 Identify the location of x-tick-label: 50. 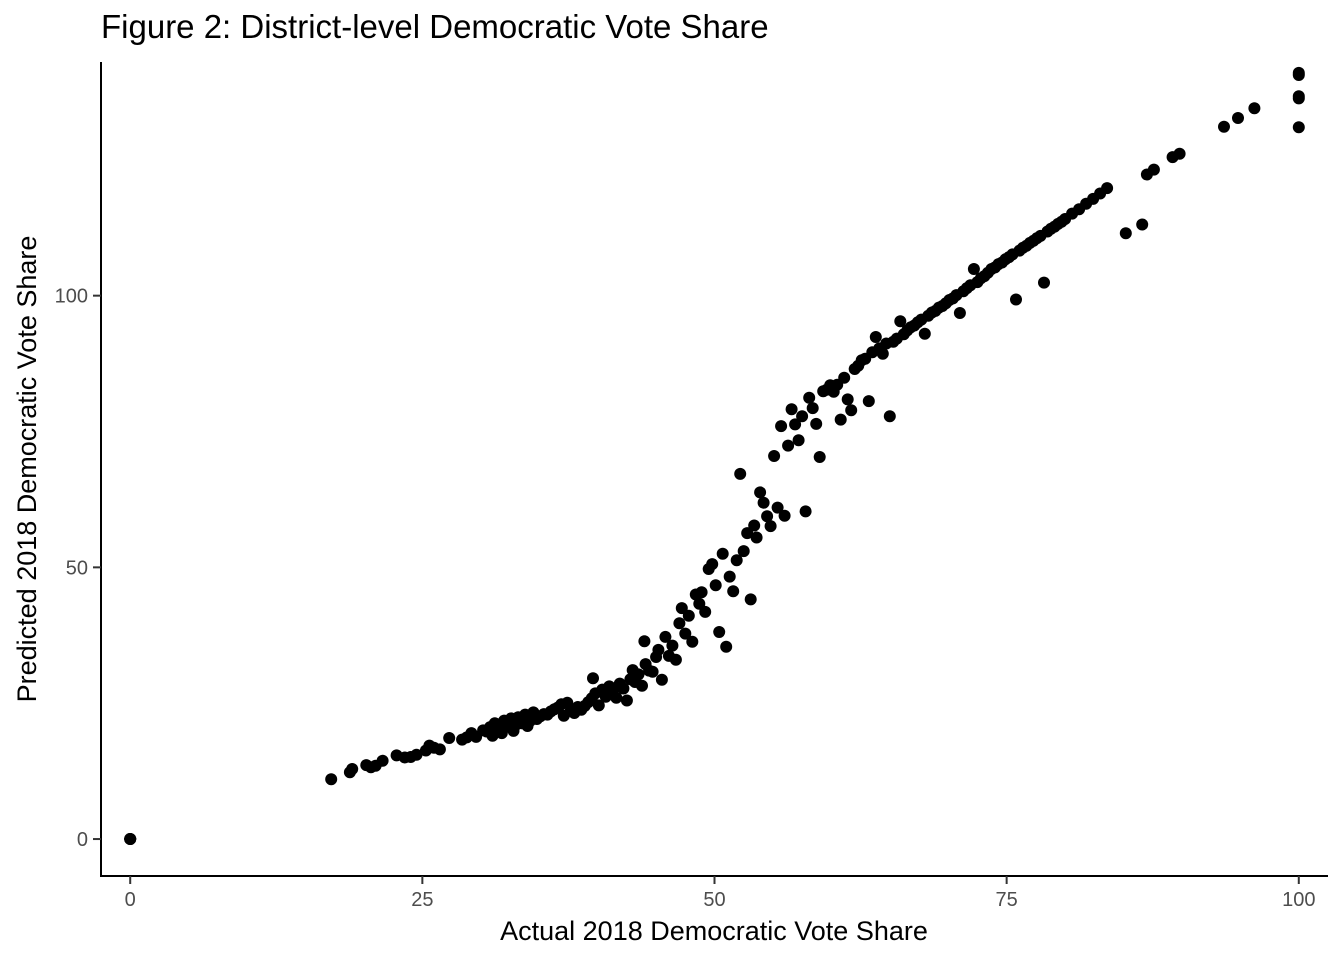
(714, 900).